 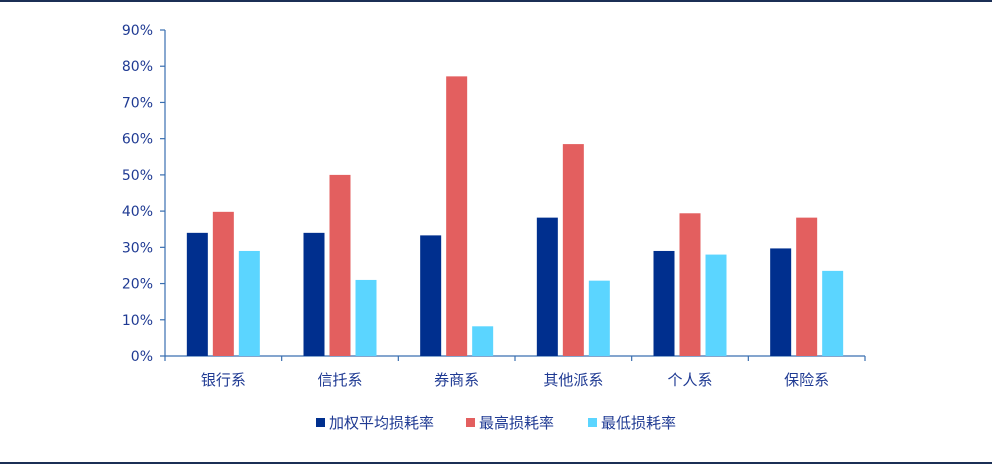 I want to click on legend-label: 最高损耗率, so click(x=516, y=423).